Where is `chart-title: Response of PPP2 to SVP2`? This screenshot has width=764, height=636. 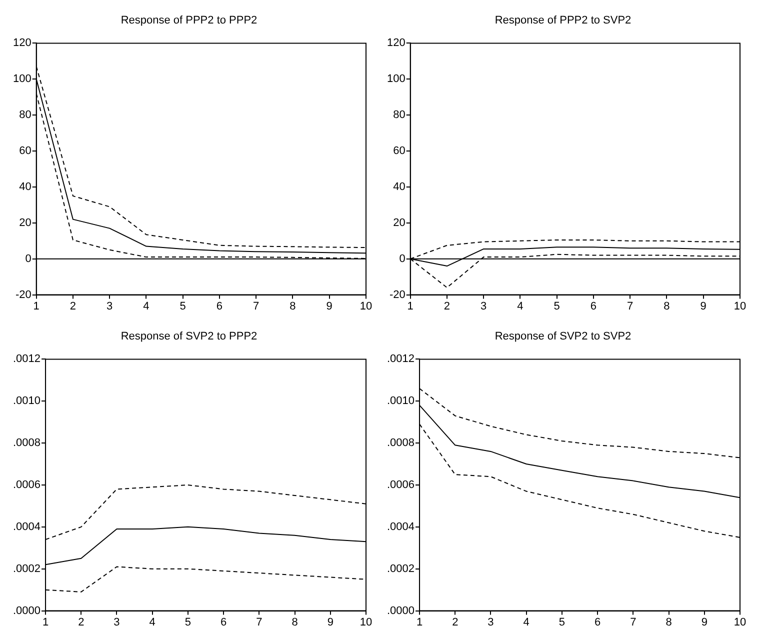
chart-title: Response of PPP2 to SVP2 is located at coordinates (563, 20).